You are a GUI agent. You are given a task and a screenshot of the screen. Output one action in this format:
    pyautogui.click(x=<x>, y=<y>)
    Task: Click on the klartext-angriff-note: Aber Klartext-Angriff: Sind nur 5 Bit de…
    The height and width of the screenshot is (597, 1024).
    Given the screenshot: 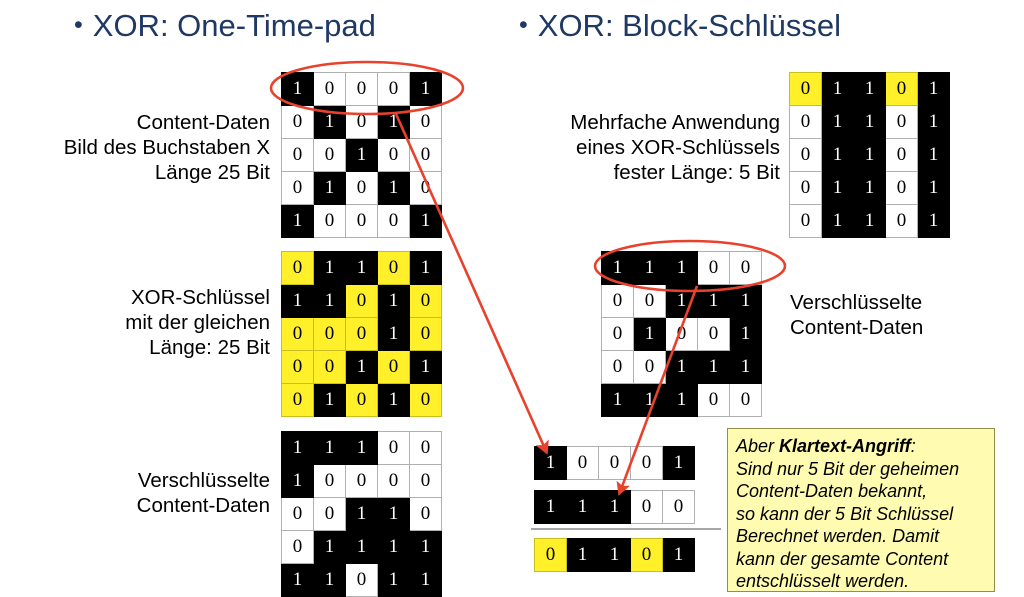 What is the action you would take?
    pyautogui.click(x=861, y=510)
    